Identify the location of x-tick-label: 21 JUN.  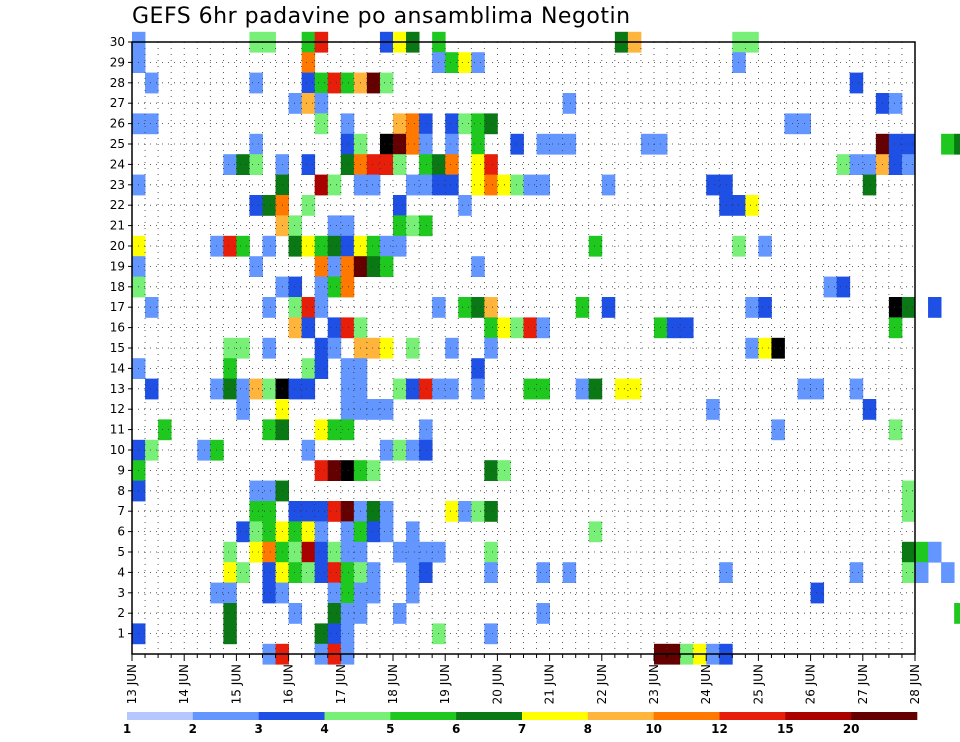
(550, 684).